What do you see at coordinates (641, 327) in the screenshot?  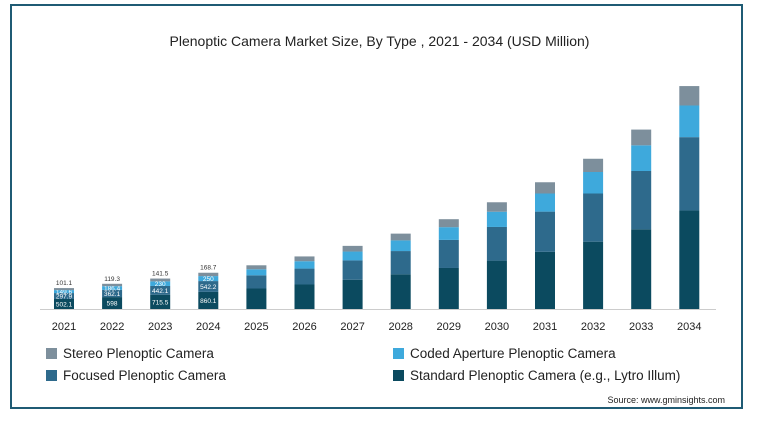 I see `x-tick-label-2033: 2033` at bounding box center [641, 327].